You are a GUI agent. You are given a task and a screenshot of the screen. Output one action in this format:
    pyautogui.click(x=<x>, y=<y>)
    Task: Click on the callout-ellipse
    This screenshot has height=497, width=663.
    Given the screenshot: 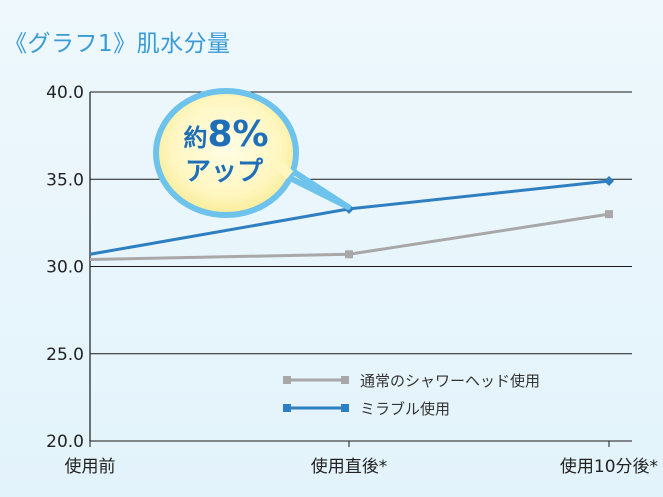 What is the action you would take?
    pyautogui.click(x=226, y=153)
    